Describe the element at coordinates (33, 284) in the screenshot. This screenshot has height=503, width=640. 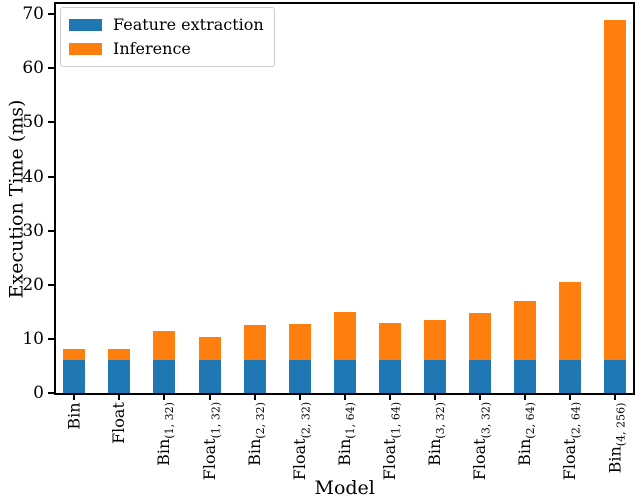
I see `y-tick-label: 20` at that location.